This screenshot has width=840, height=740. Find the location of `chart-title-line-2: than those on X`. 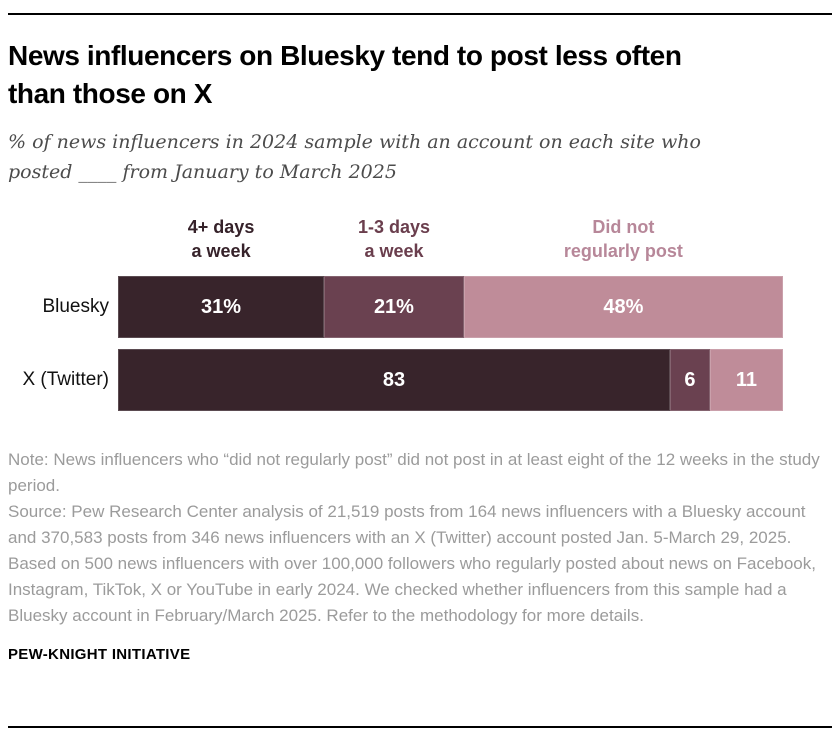

chart-title-line-2: than those on X is located at coordinates (110, 93).